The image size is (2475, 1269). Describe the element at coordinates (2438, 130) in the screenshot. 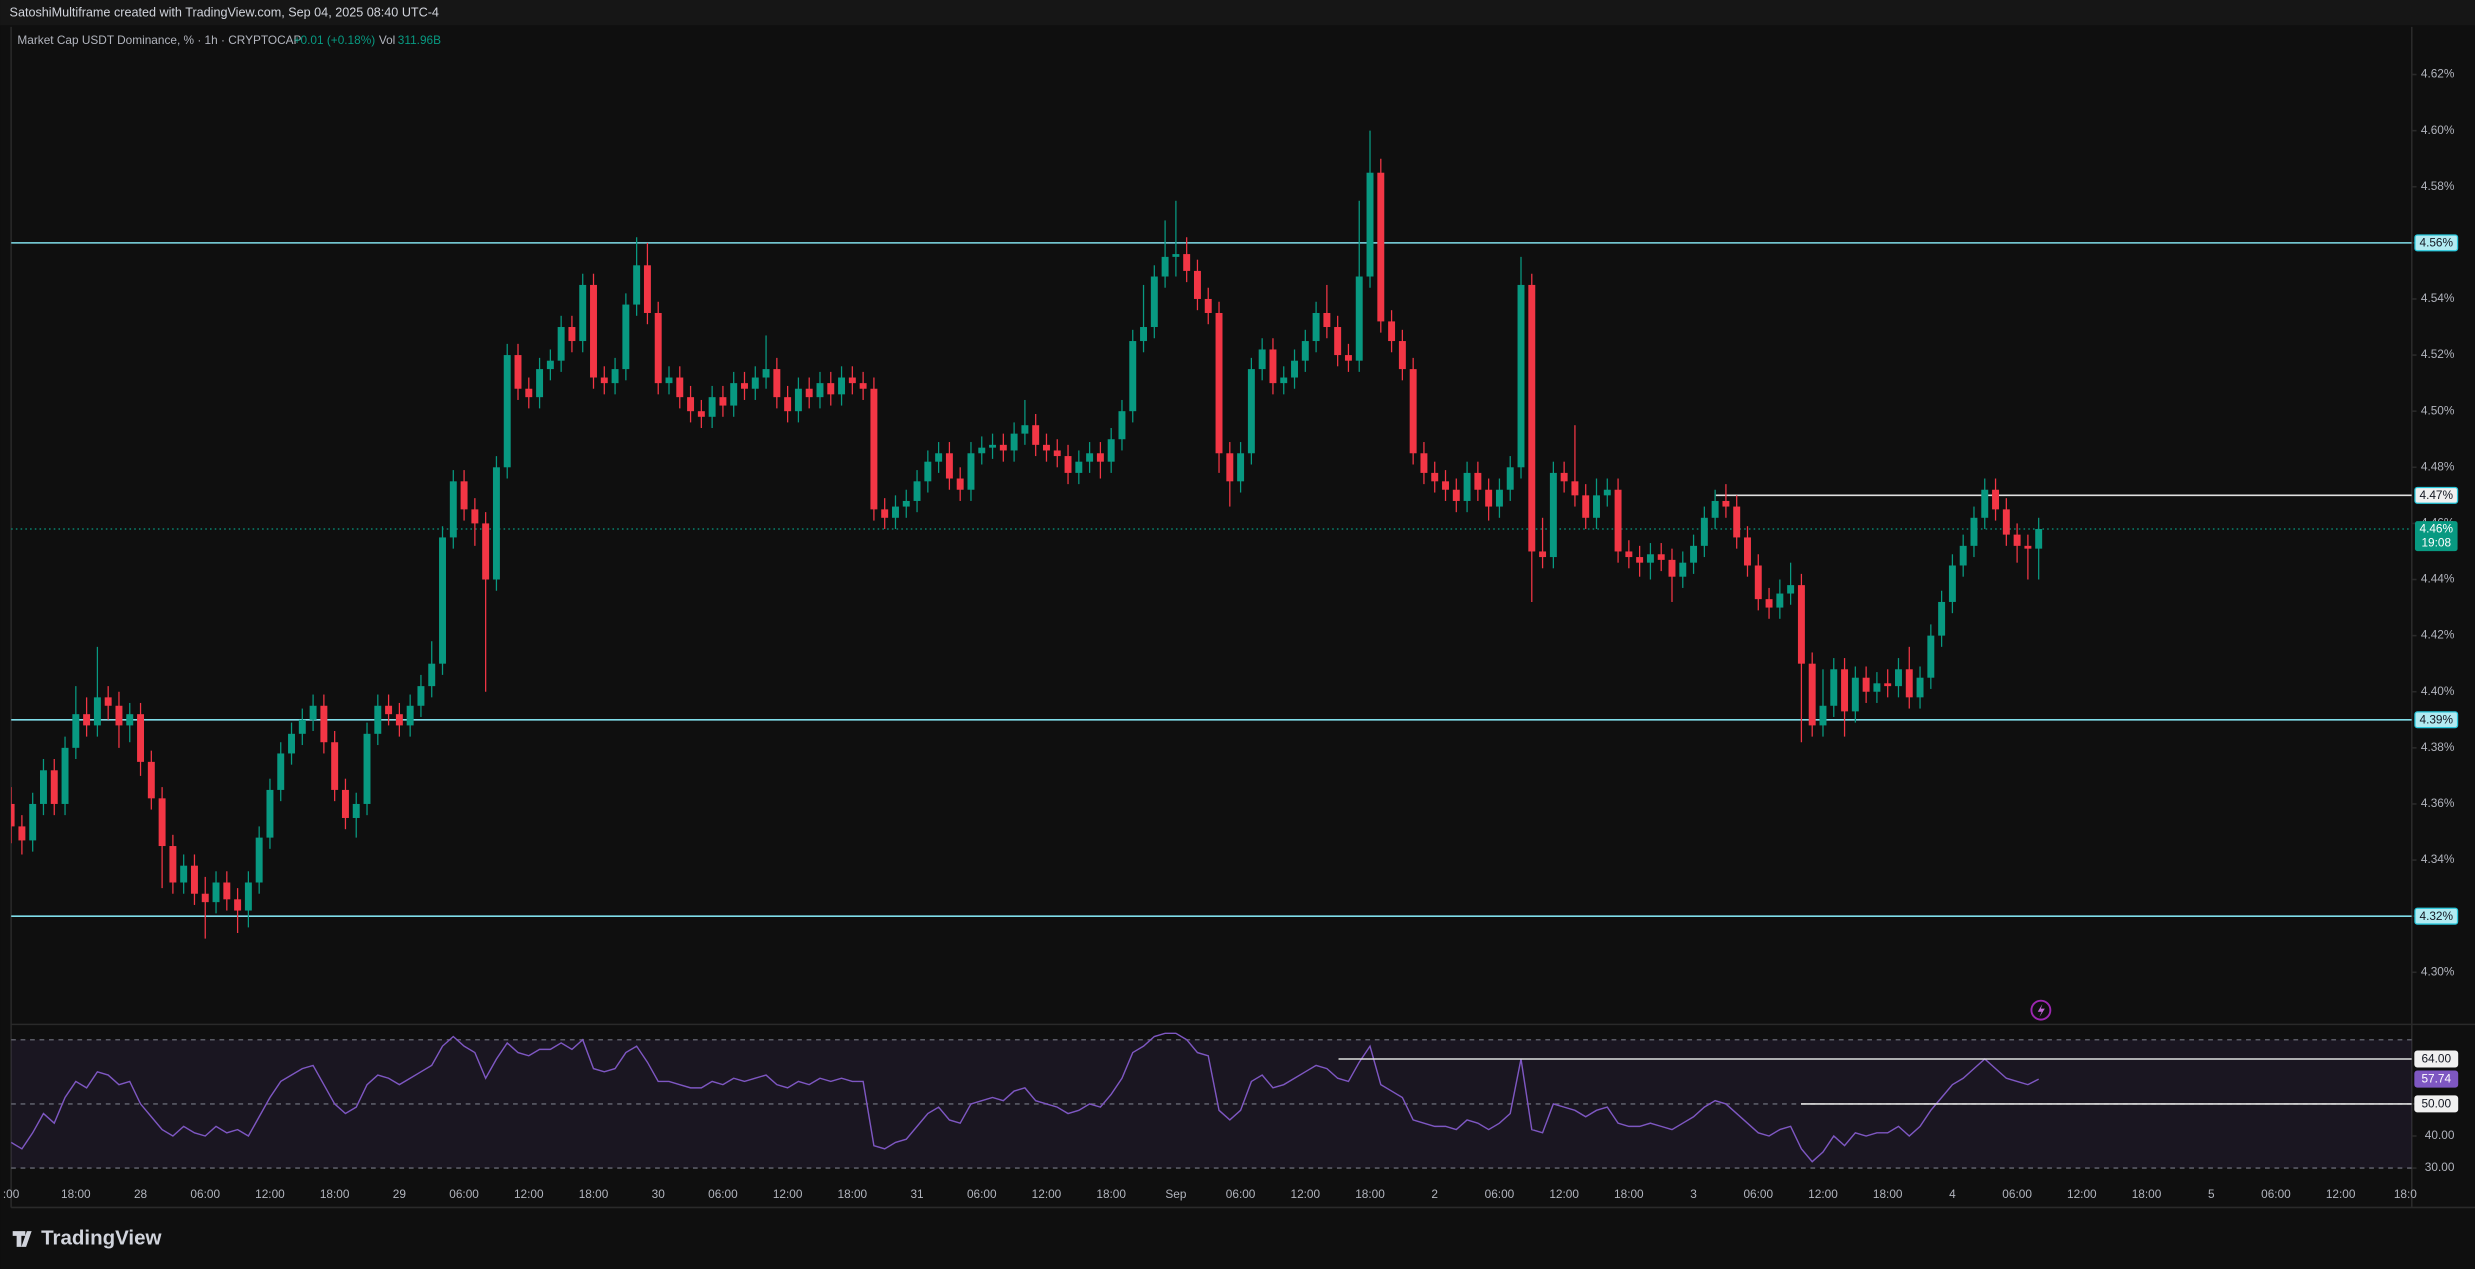

I see `y-tick-label: 4.60%` at that location.